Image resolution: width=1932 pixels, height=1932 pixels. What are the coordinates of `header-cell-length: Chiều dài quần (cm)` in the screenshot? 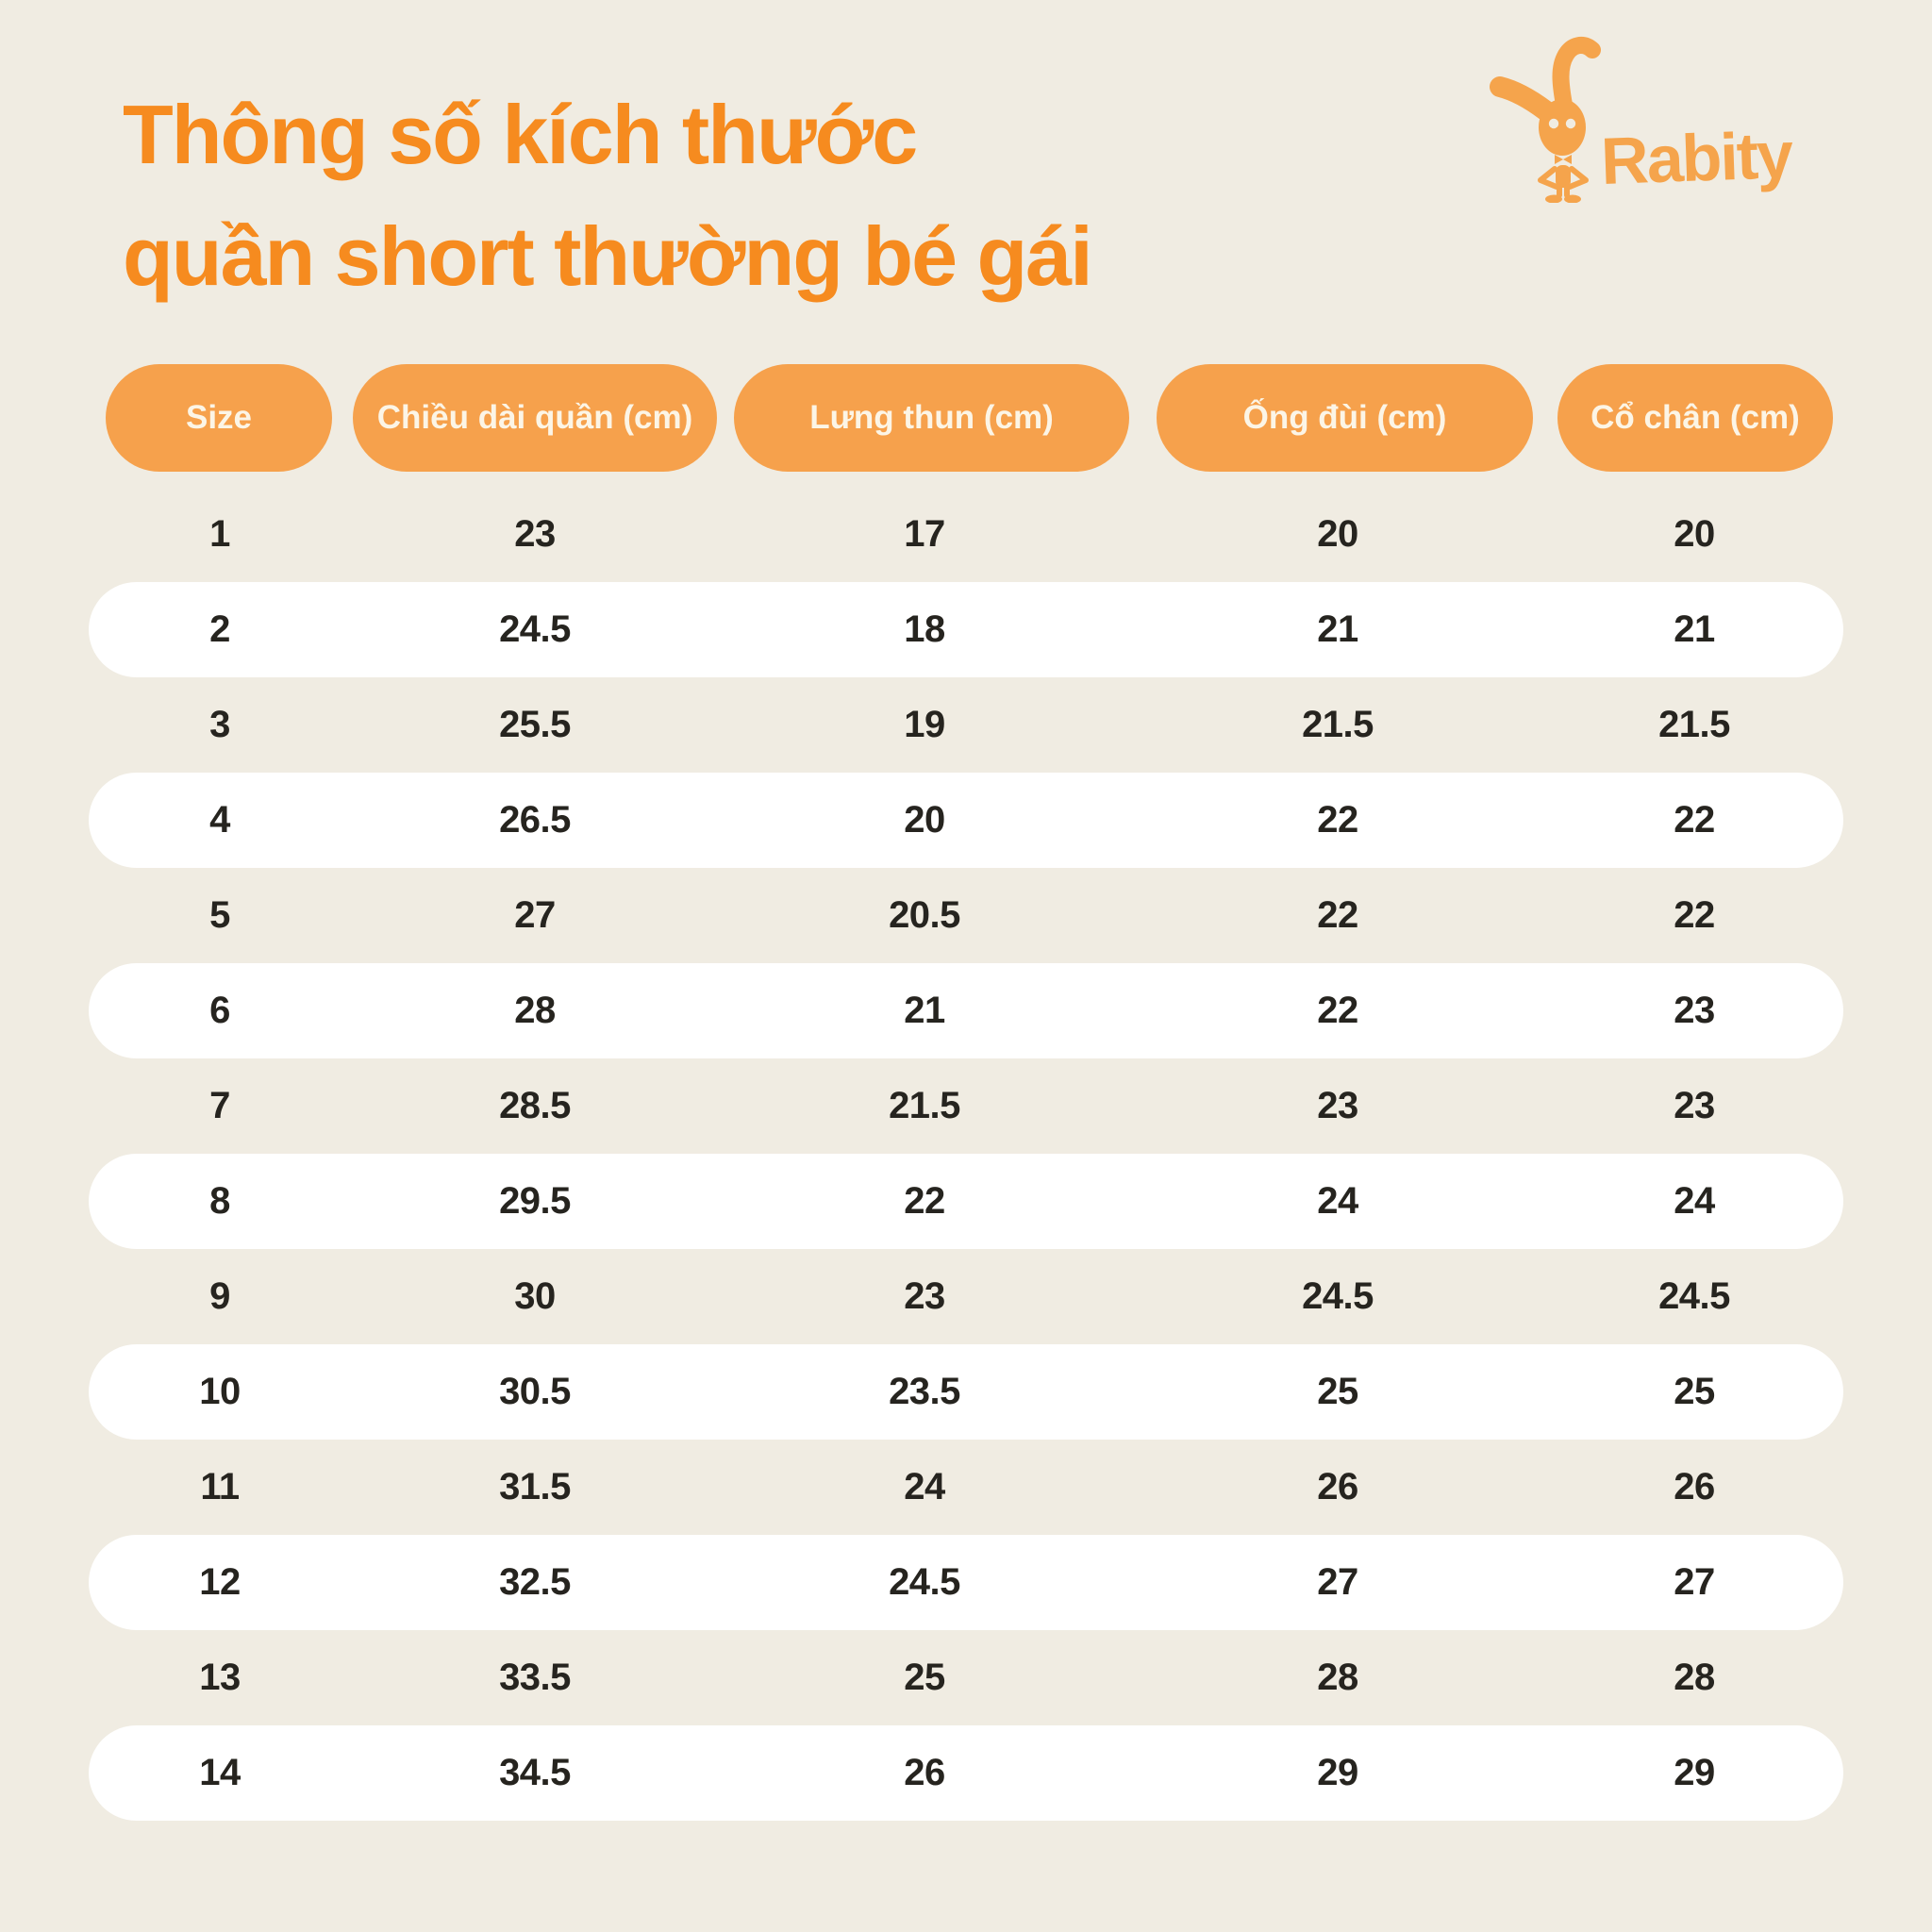 It's located at (535, 418).